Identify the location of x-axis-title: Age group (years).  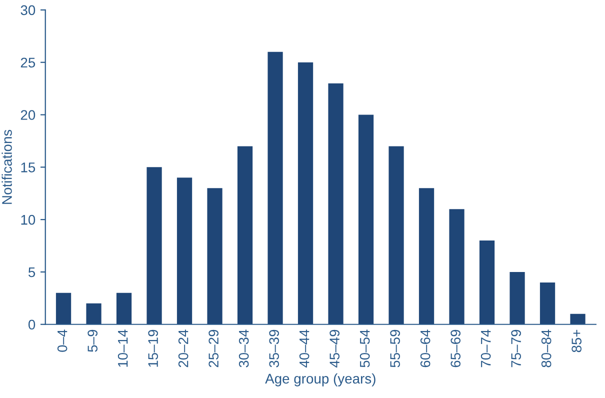
(320, 379).